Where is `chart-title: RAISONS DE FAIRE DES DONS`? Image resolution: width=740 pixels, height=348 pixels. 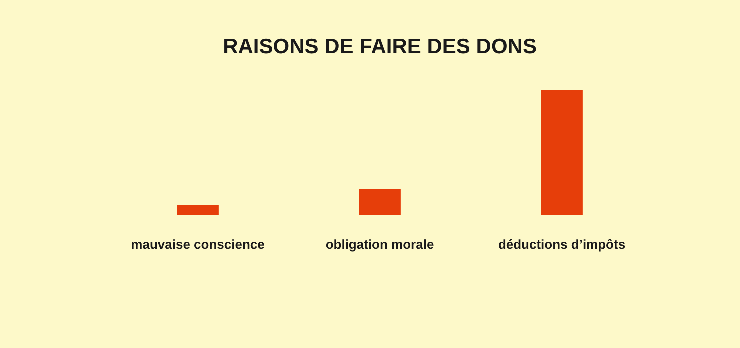 chart-title: RAISONS DE FAIRE DES DONS is located at coordinates (380, 46).